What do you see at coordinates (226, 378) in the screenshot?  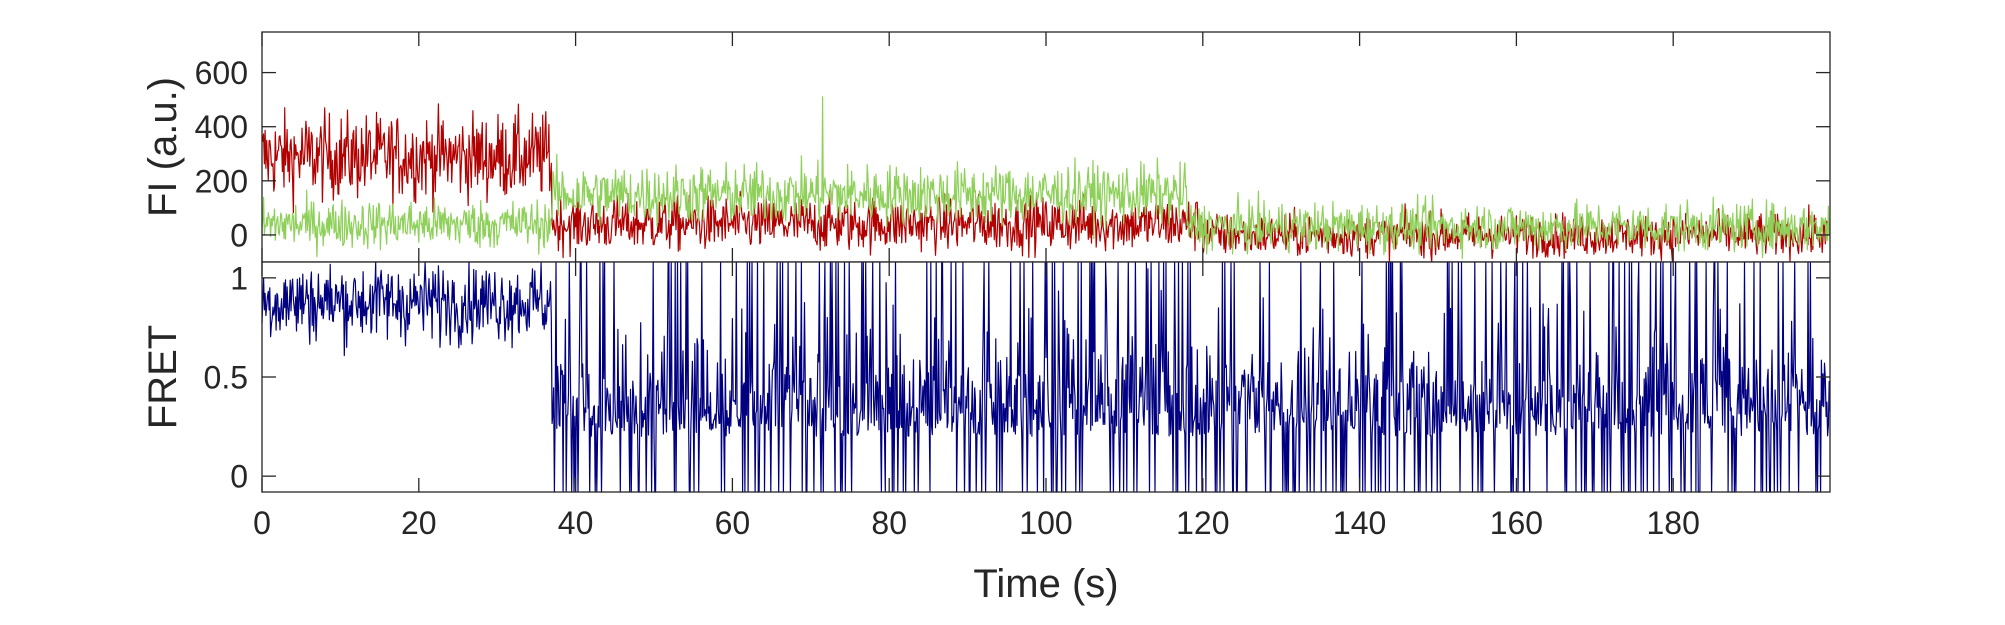 I see `fret-y-tick-label: 0.5` at bounding box center [226, 378].